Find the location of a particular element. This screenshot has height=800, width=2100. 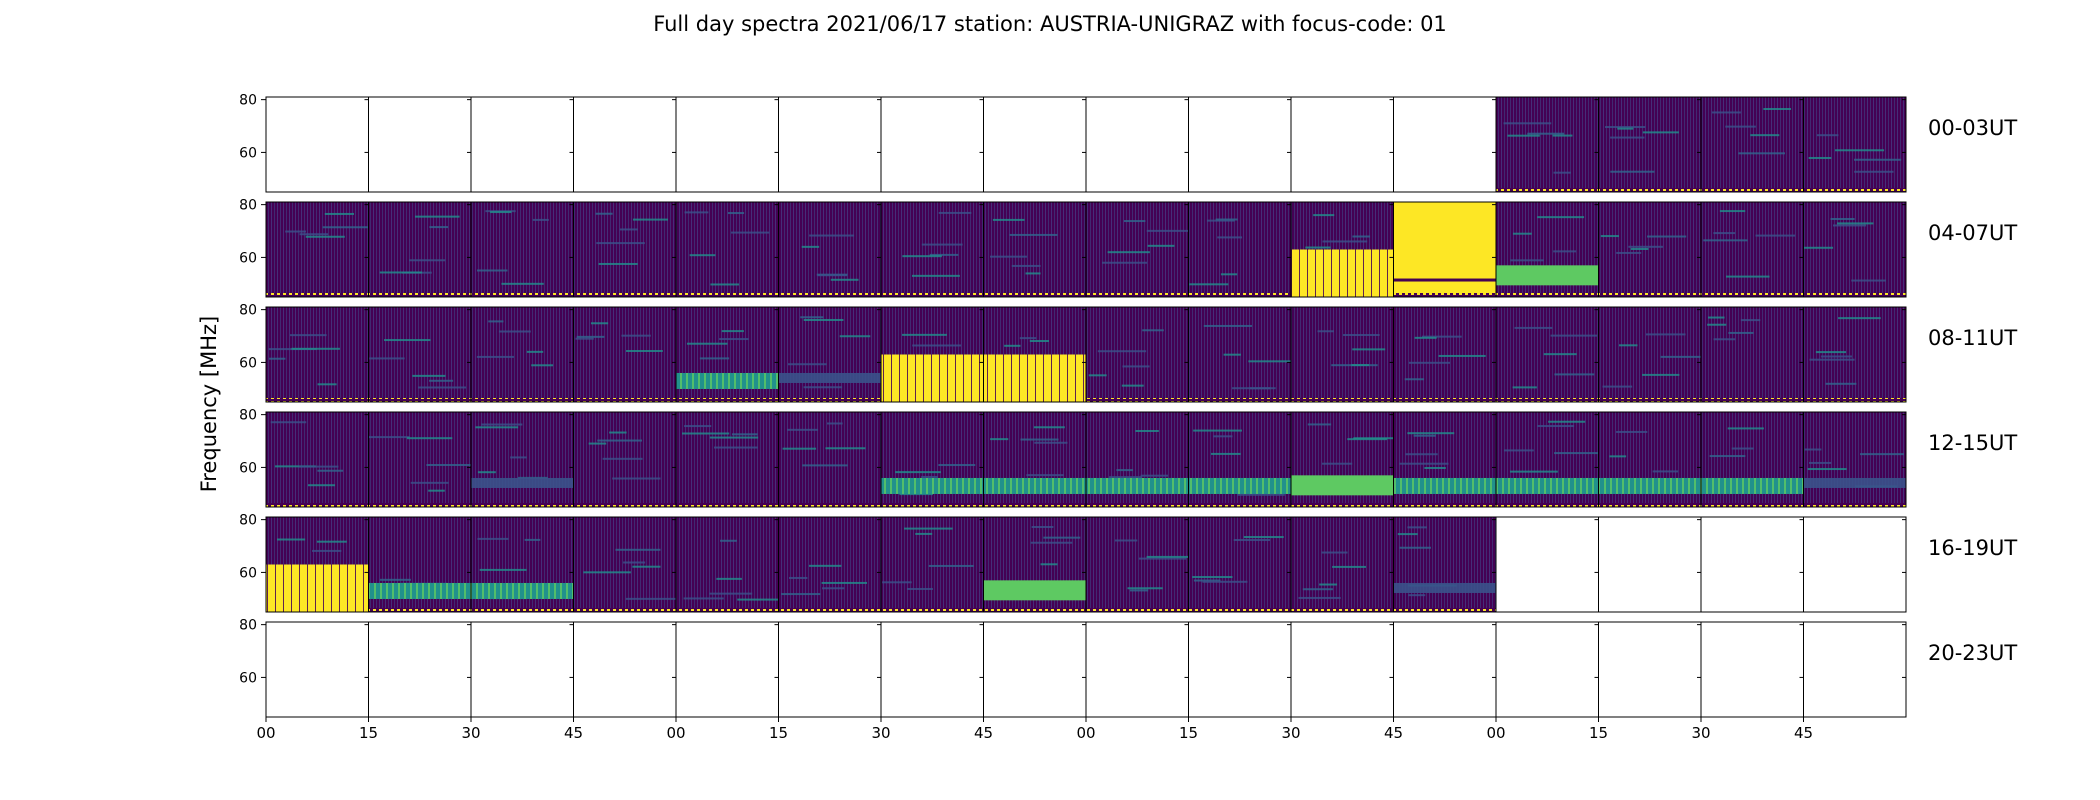

y-axis-label: Frequency [MHz] is located at coordinates (209, 404).